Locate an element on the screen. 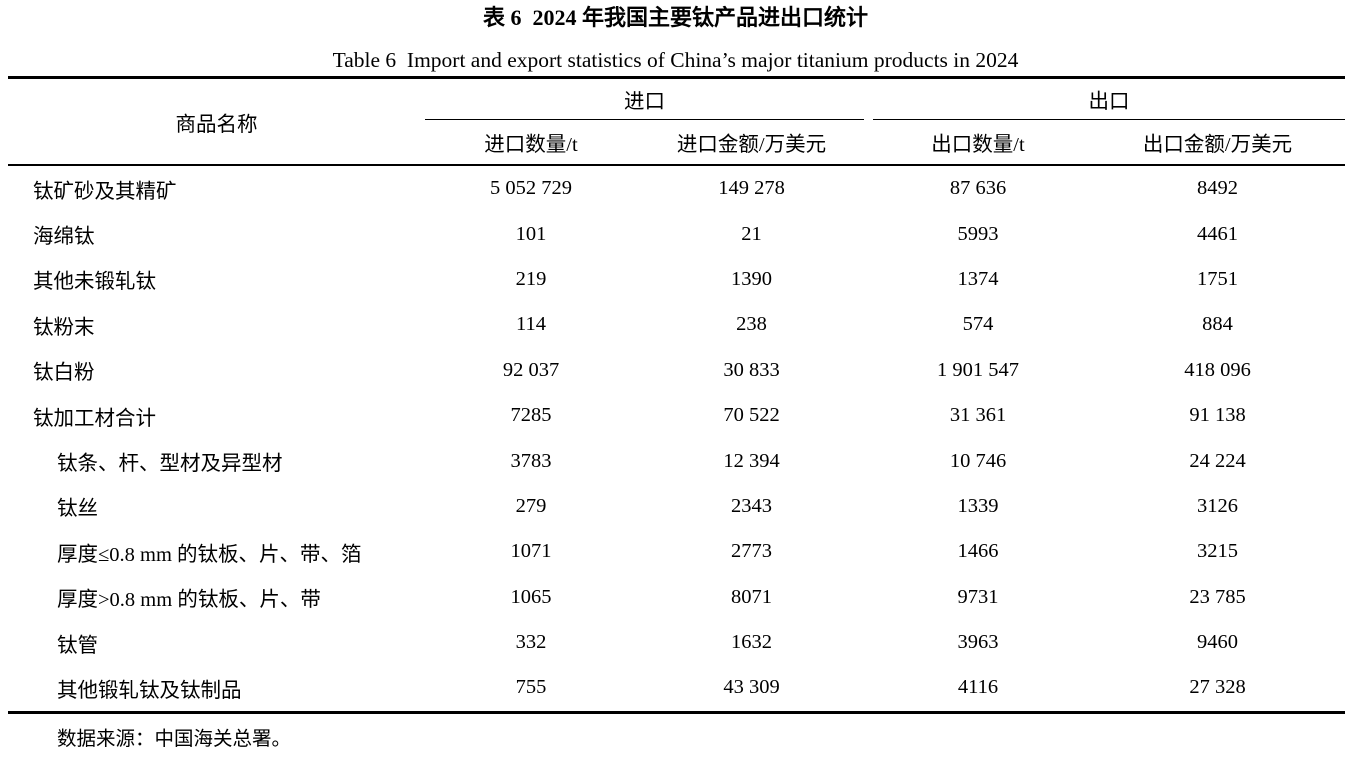 The width and height of the screenshot is (1351, 766). export-qty-cell: 1 901 547 is located at coordinates (978, 369).